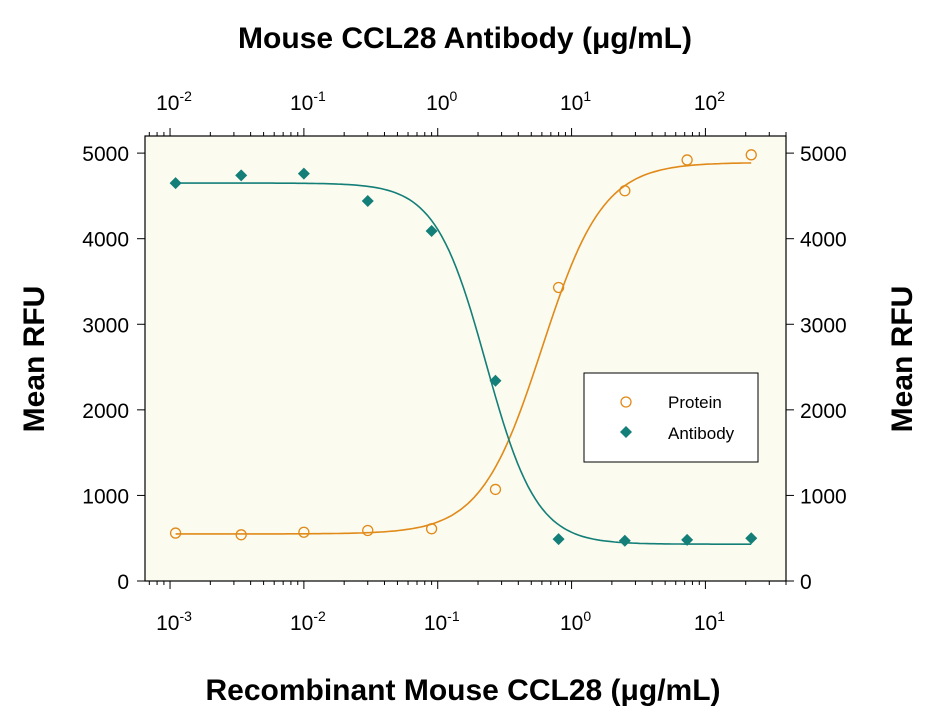 The width and height of the screenshot is (929, 717). I want to click on legend: Protein Antibody, so click(671, 417).